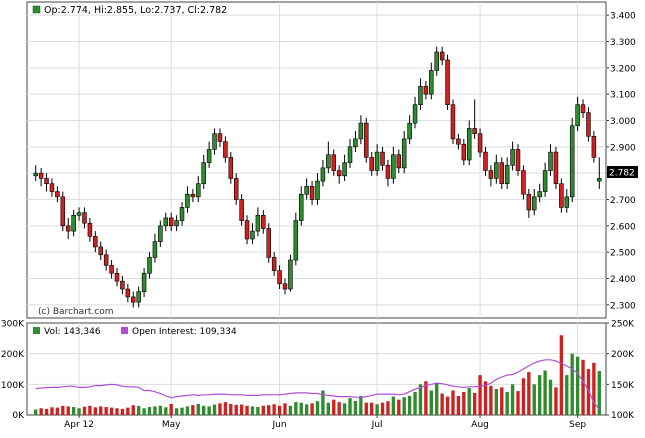 This screenshot has height=438, width=645. Describe the element at coordinates (135, 10) in the screenshot. I see `ohlc-readout: Op:2.774, Hi:2.855, Lo:2.737, Cl:2.782` at that location.